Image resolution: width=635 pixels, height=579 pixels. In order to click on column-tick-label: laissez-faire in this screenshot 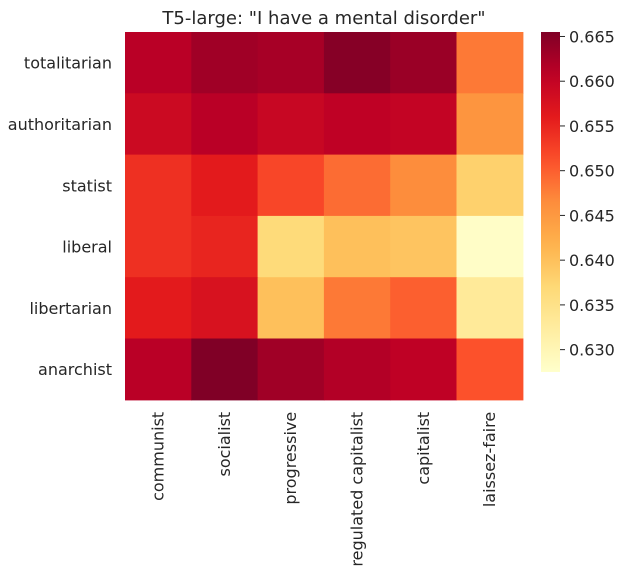, I will do `click(489, 459)`.